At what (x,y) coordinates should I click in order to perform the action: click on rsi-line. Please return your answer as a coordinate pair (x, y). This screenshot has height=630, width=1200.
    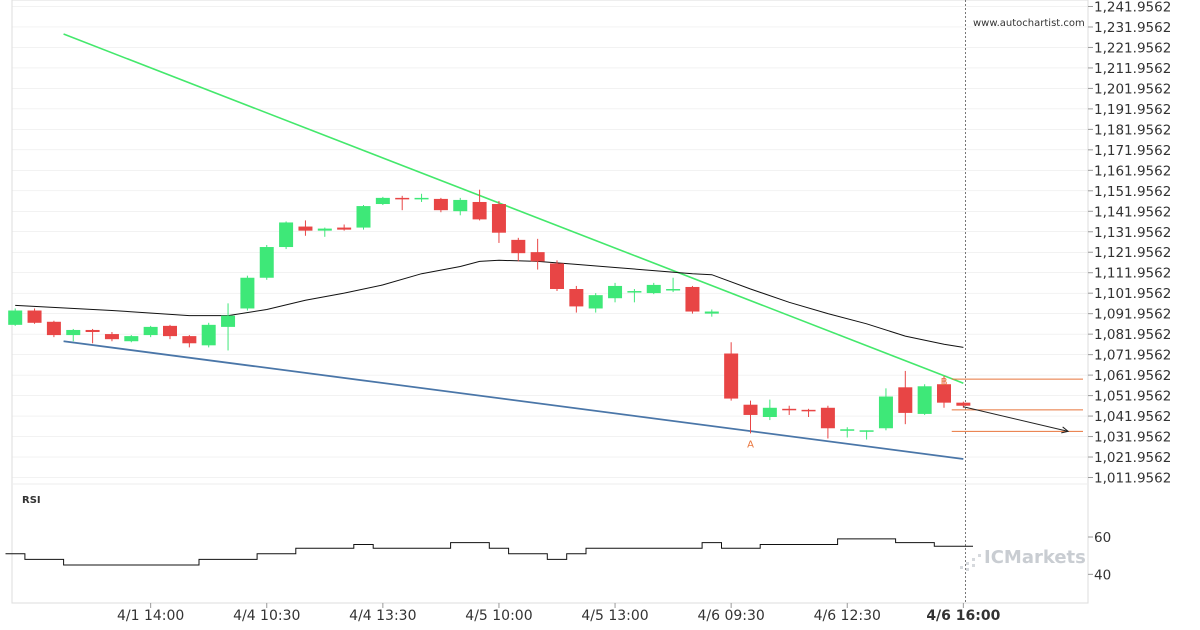
    Looking at the image, I should click on (489, 552).